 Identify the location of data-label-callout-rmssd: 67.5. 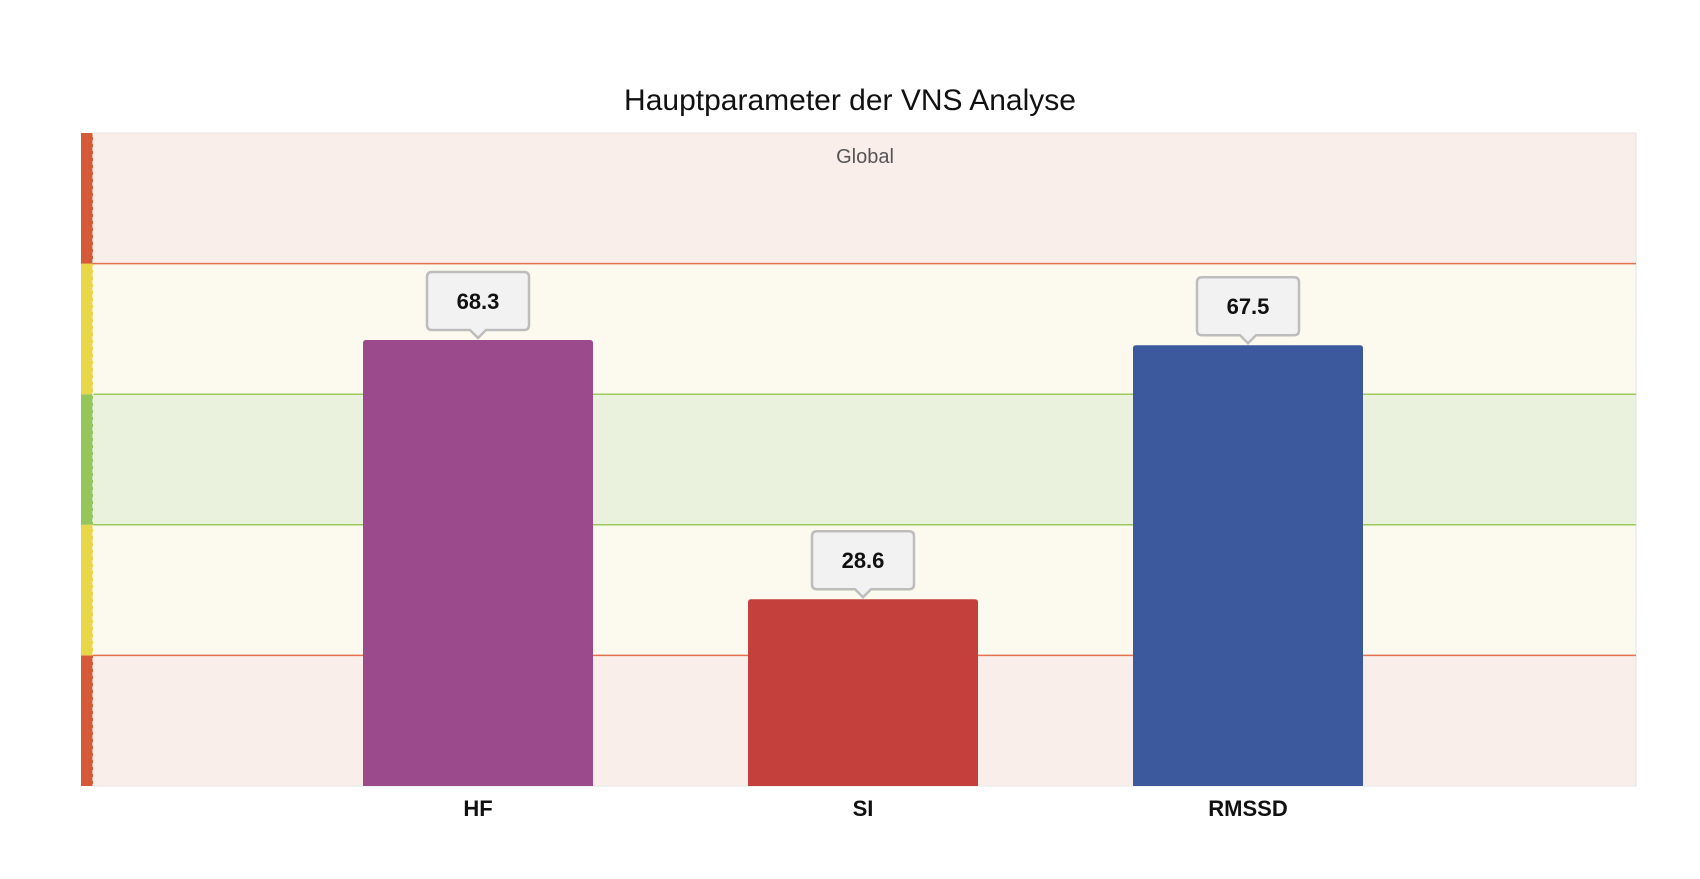
(1248, 310).